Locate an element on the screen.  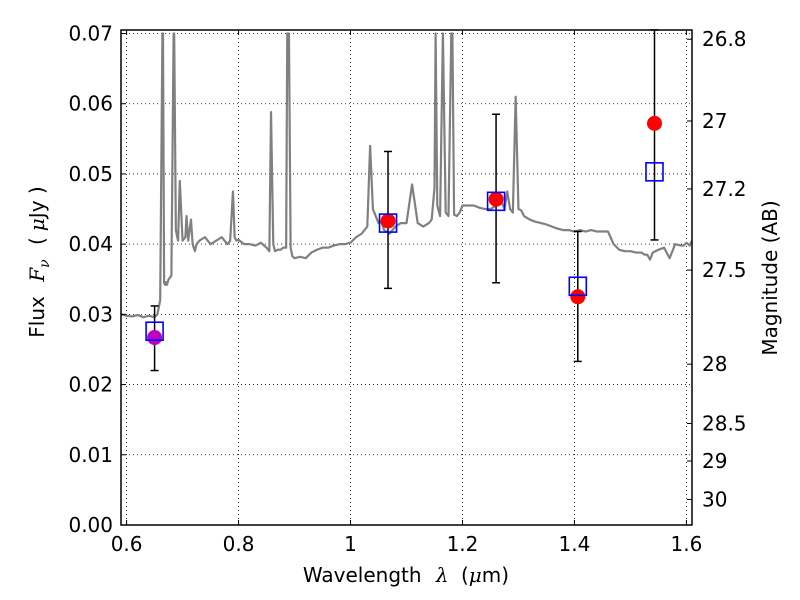
y-axis-label-unit-open: ( is located at coordinates (37, 241).